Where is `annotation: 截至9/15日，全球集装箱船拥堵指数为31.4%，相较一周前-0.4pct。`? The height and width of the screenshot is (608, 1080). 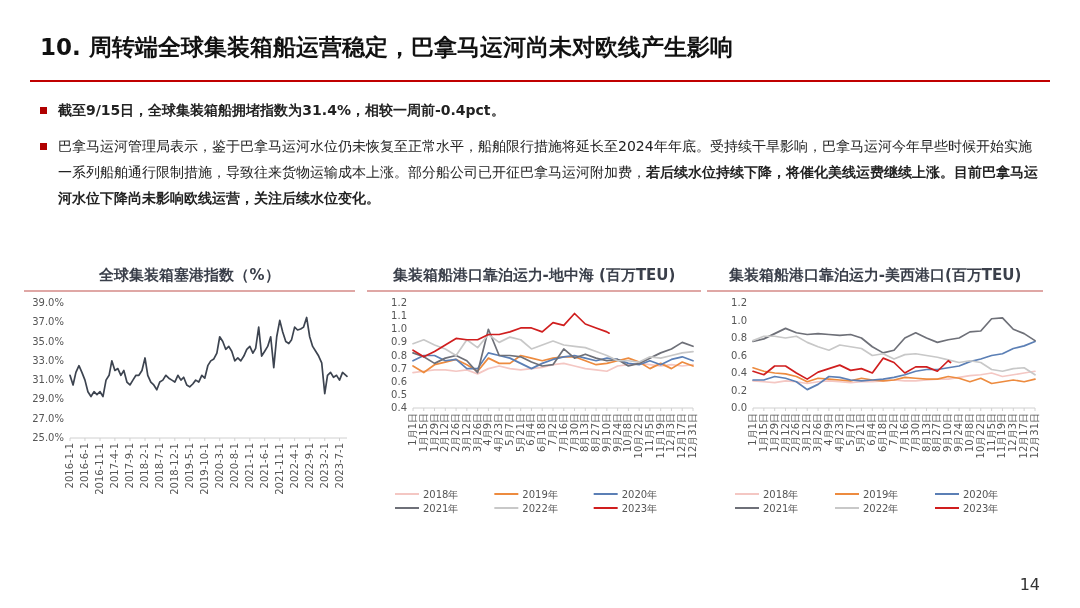
annotation: 截至9/15日，全球集装箱船拥堵指数为31.4%，相较一周前-0.4pct。 is located at coordinates (282, 110).